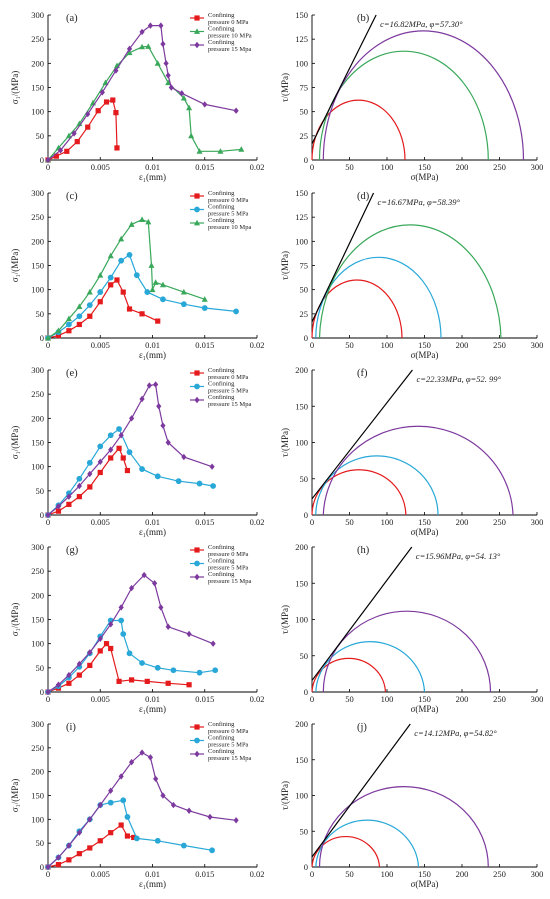 The width and height of the screenshot is (550, 899). I want to click on x-tick-label: 250, so click(499, 345).